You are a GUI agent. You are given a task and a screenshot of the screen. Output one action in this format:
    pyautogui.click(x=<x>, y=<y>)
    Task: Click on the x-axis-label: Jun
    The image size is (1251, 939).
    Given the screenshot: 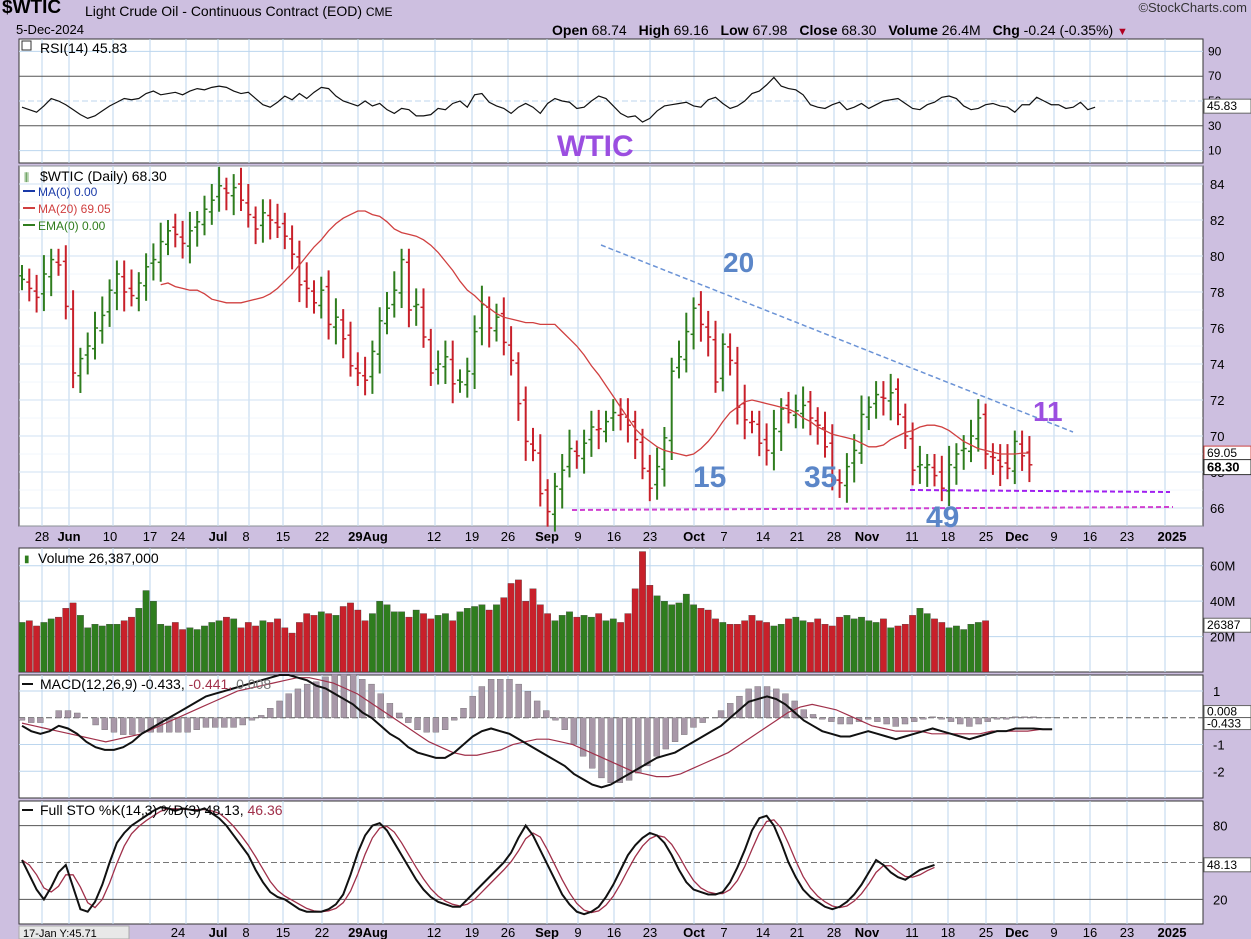 What is the action you would take?
    pyautogui.click(x=68, y=536)
    